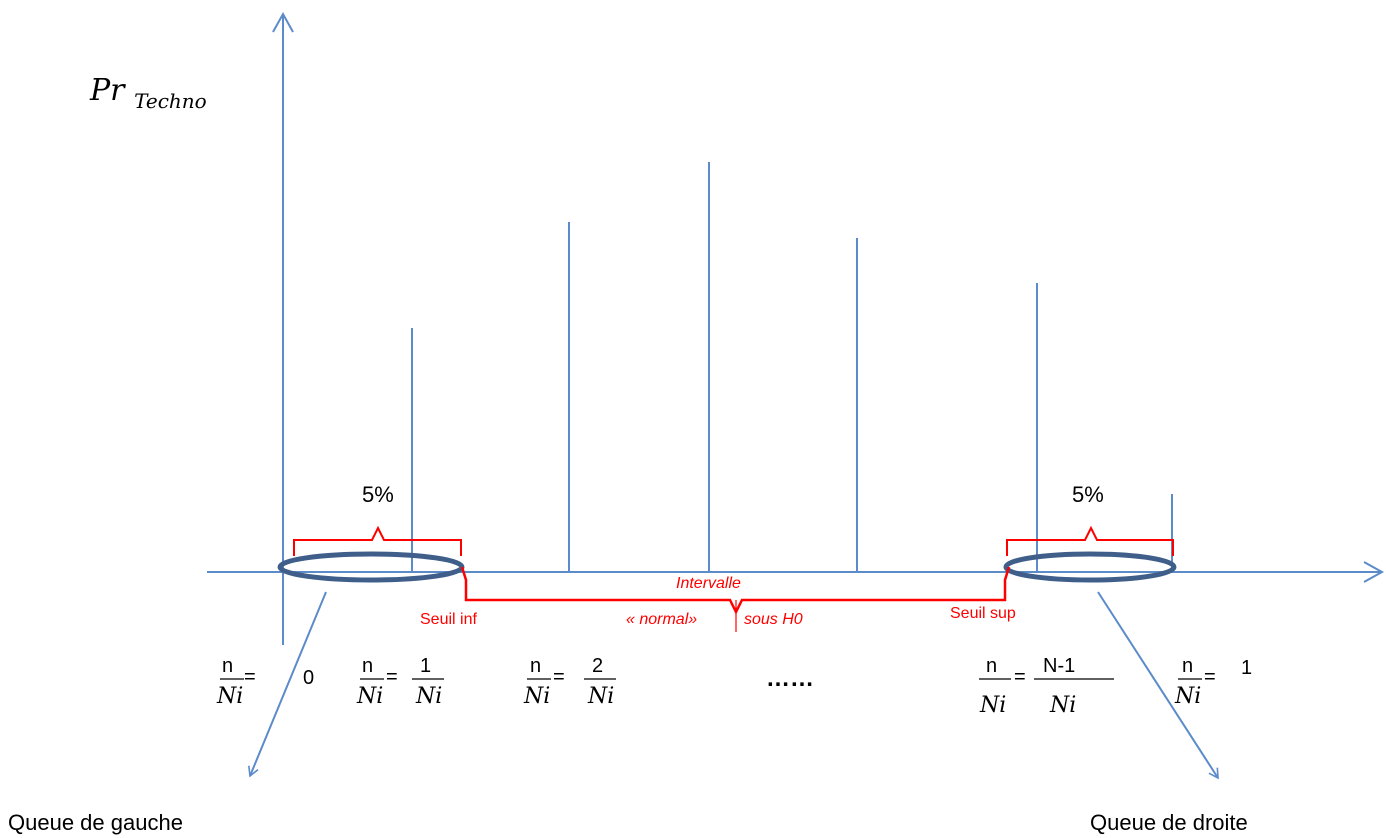  I want to click on interval-label-line1: Intervalle, so click(708, 583).